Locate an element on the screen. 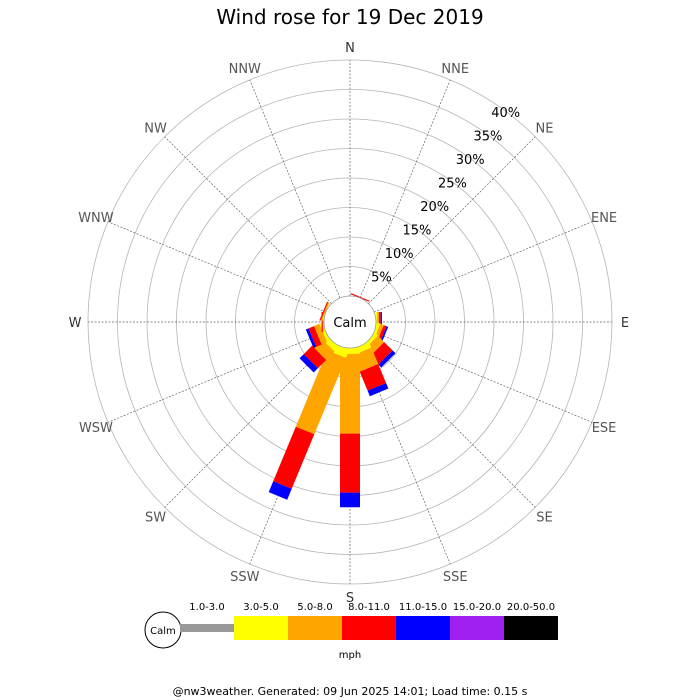 The image size is (700, 700). ring-label: 5% is located at coordinates (381, 278).